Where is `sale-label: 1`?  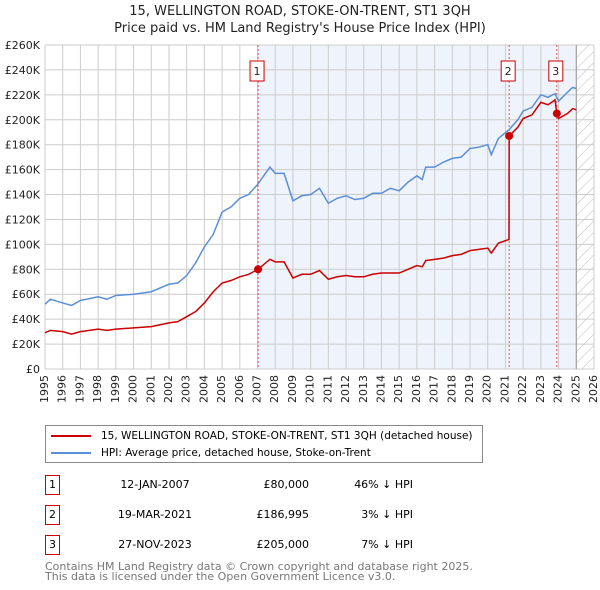 sale-label: 1 is located at coordinates (257, 71).